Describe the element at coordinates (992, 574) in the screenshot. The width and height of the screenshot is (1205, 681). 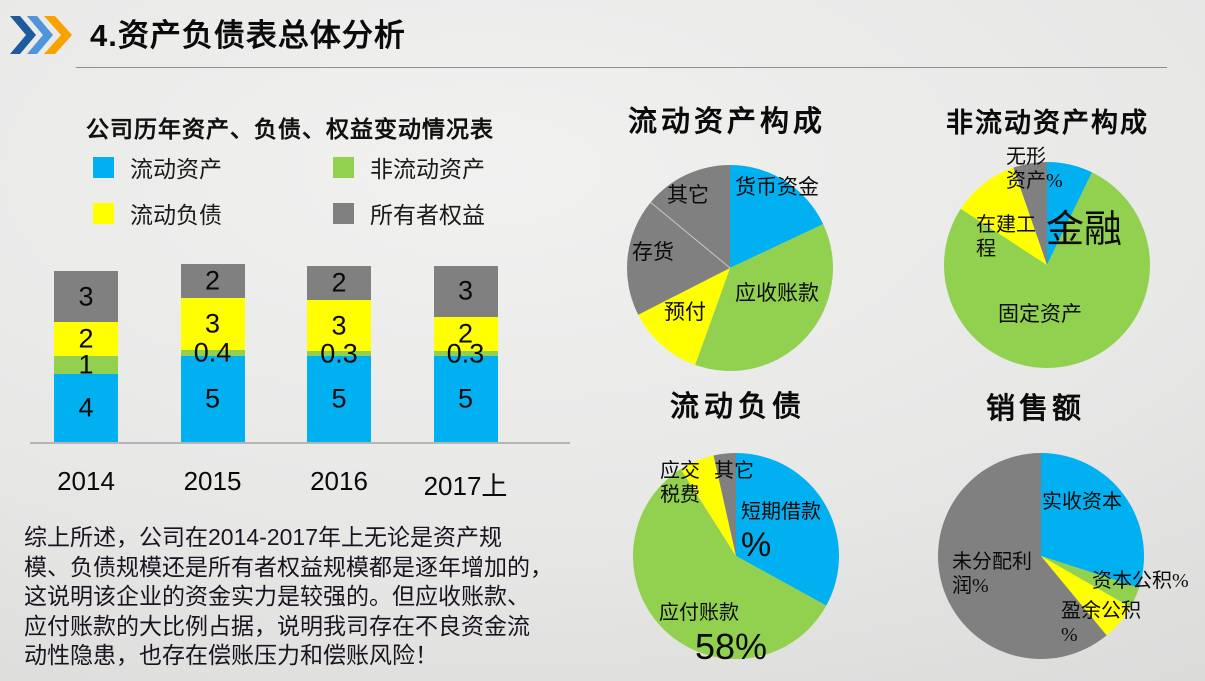
I see `pie-slice-label: 未分配利 润%` at that location.